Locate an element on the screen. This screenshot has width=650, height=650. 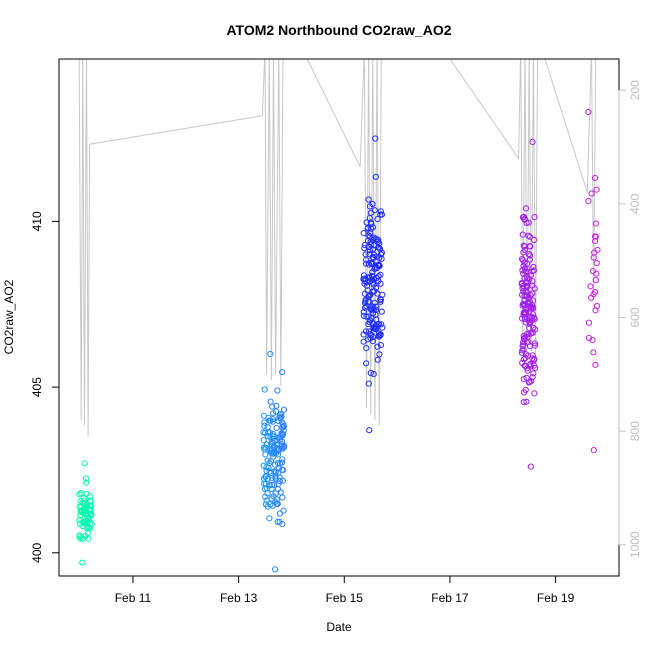
y-axis: 400 405 410 is located at coordinates (45, 387).